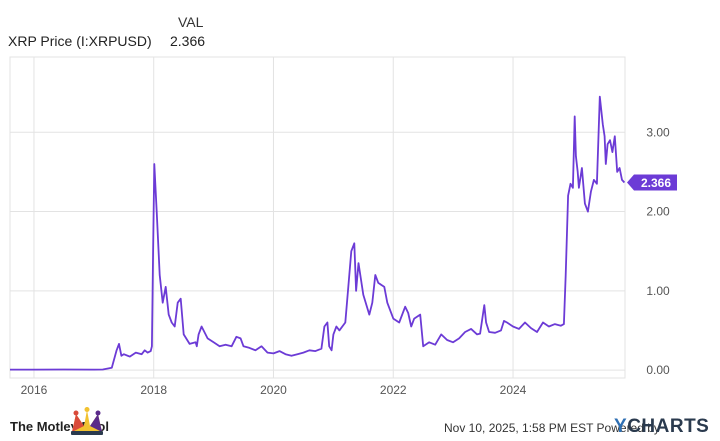 The image size is (720, 441). I want to click on legend-header: VAL, so click(191, 22).